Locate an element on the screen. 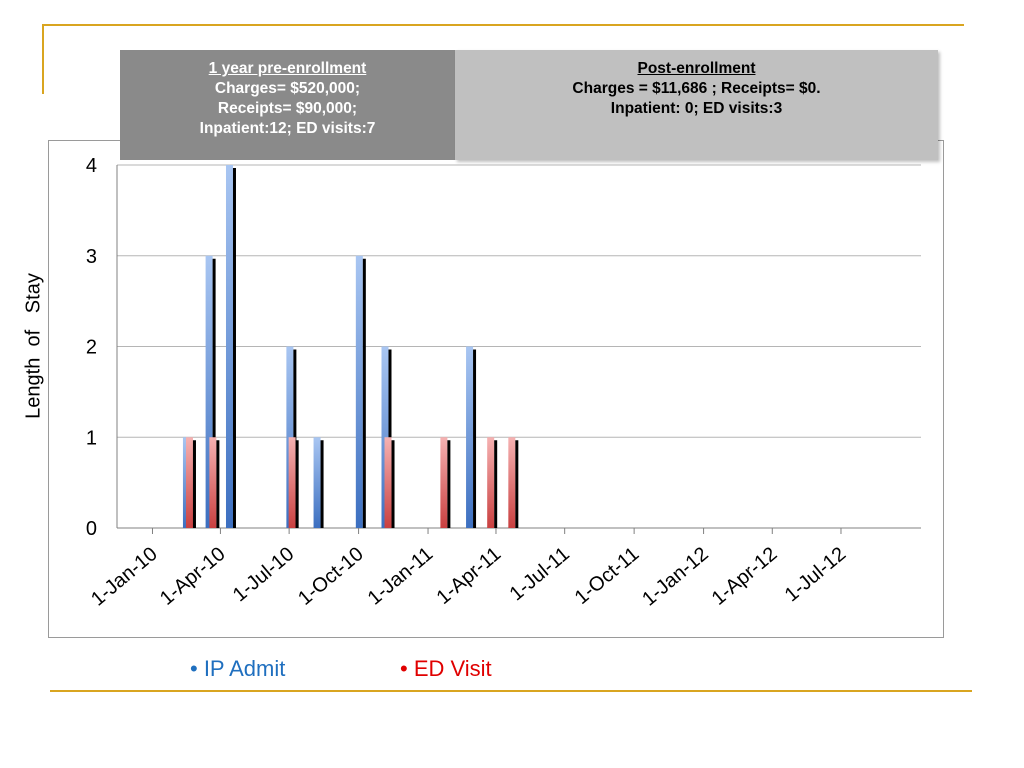 This screenshot has height=768, width=1024. y-tick-label: 2 is located at coordinates (91, 348).